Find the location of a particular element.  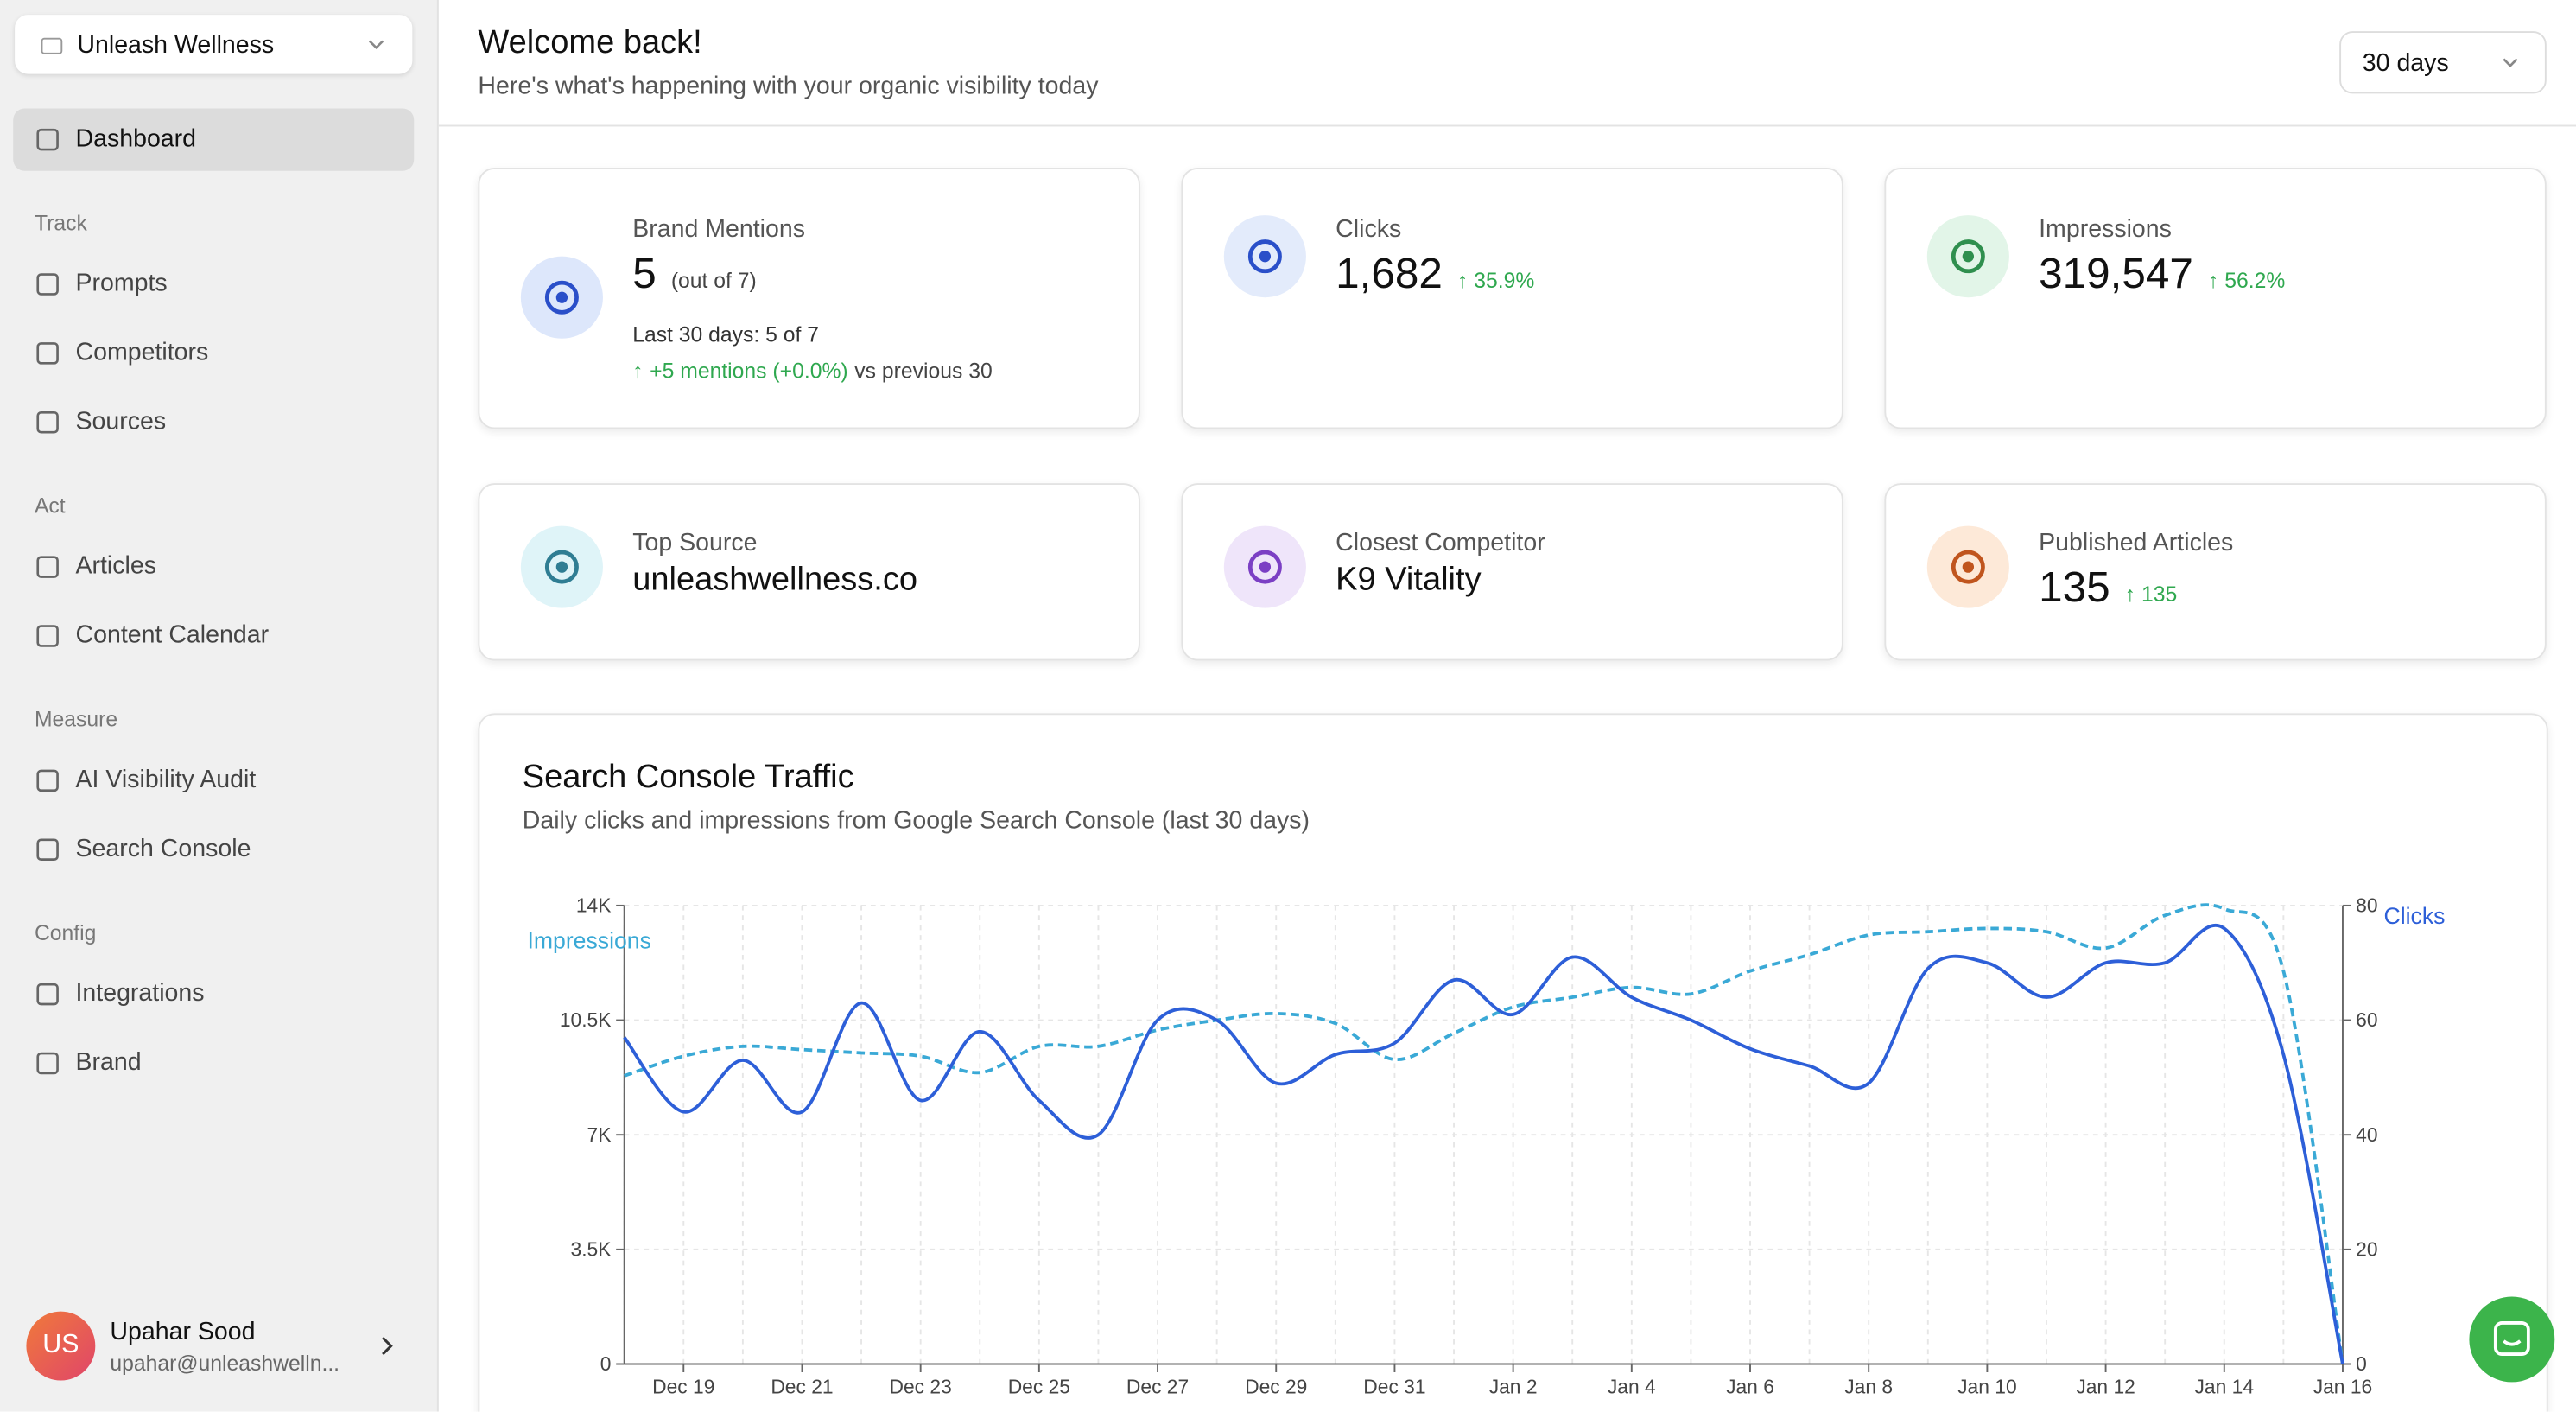

y-tick-label: 10.5K is located at coordinates (586, 1020).